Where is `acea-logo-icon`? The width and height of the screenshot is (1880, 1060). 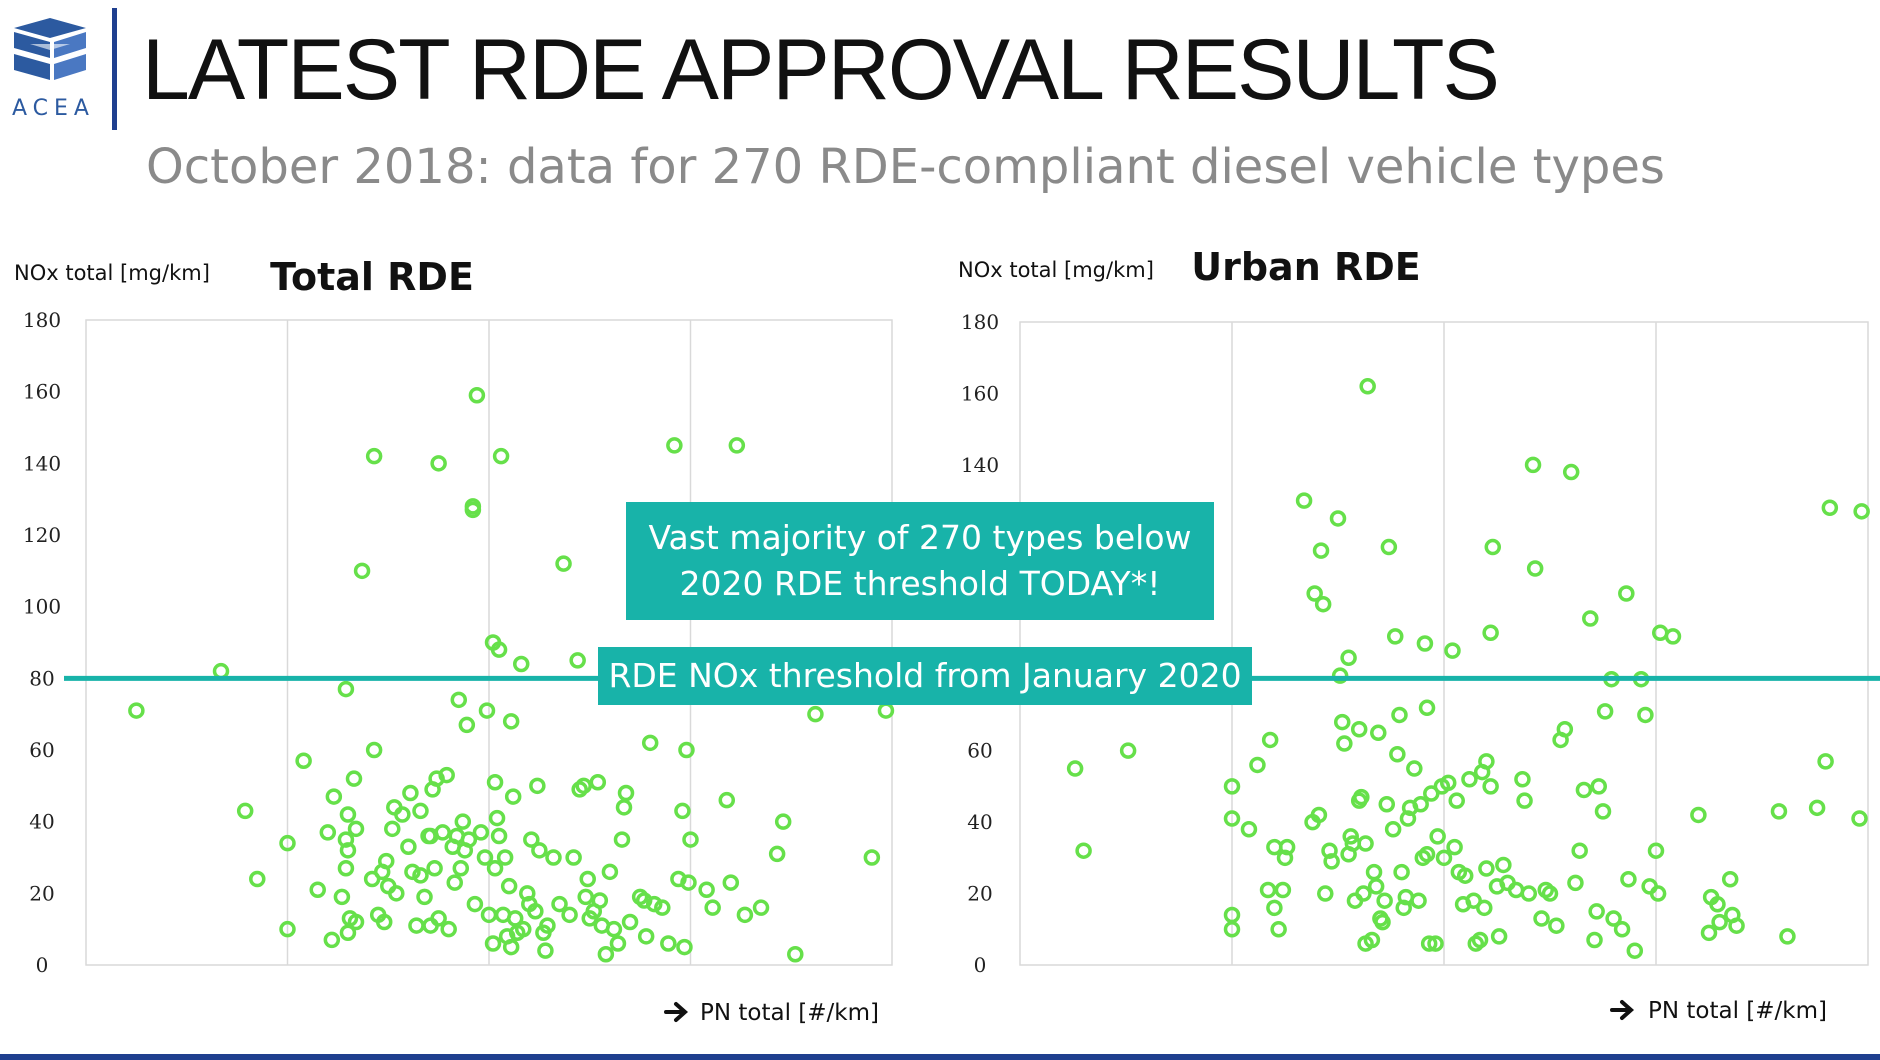
acea-logo-icon is located at coordinates (50, 49).